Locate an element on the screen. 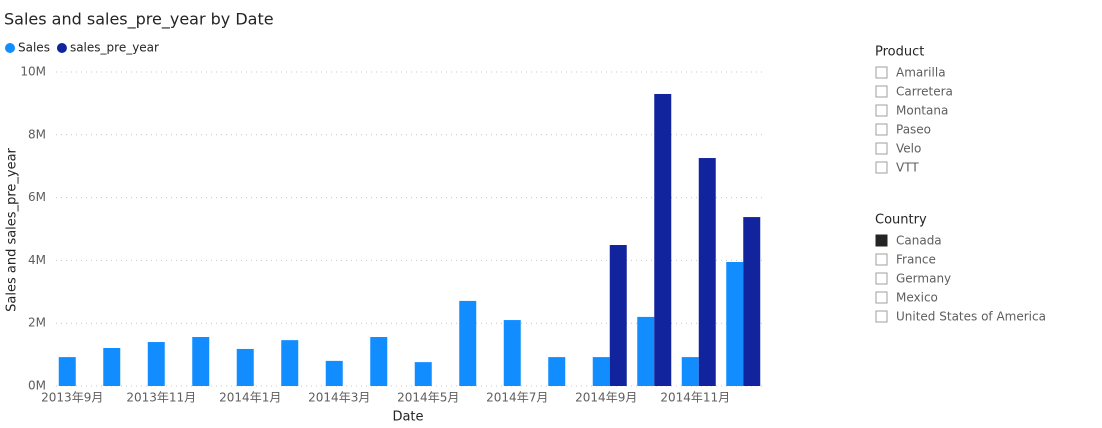 The image size is (1102, 428). y-axis-title: Sales and sales_pre_year is located at coordinates (12, 229).